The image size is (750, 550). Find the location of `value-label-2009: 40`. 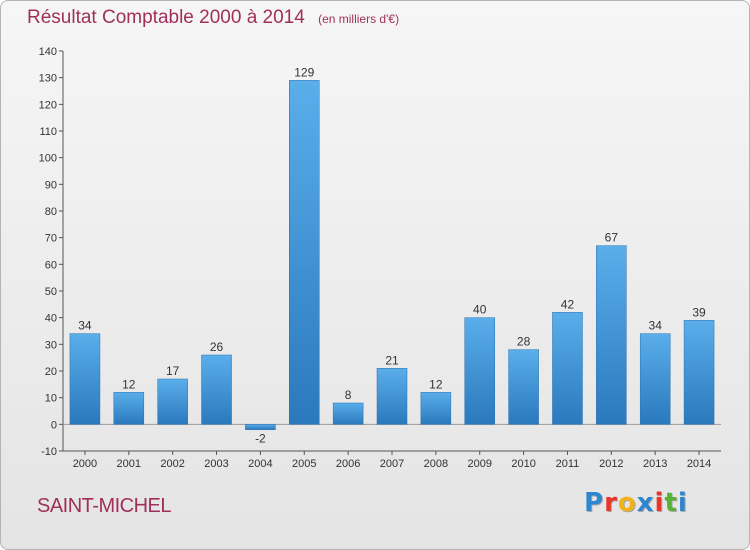

value-label-2009: 40 is located at coordinates (480, 310).